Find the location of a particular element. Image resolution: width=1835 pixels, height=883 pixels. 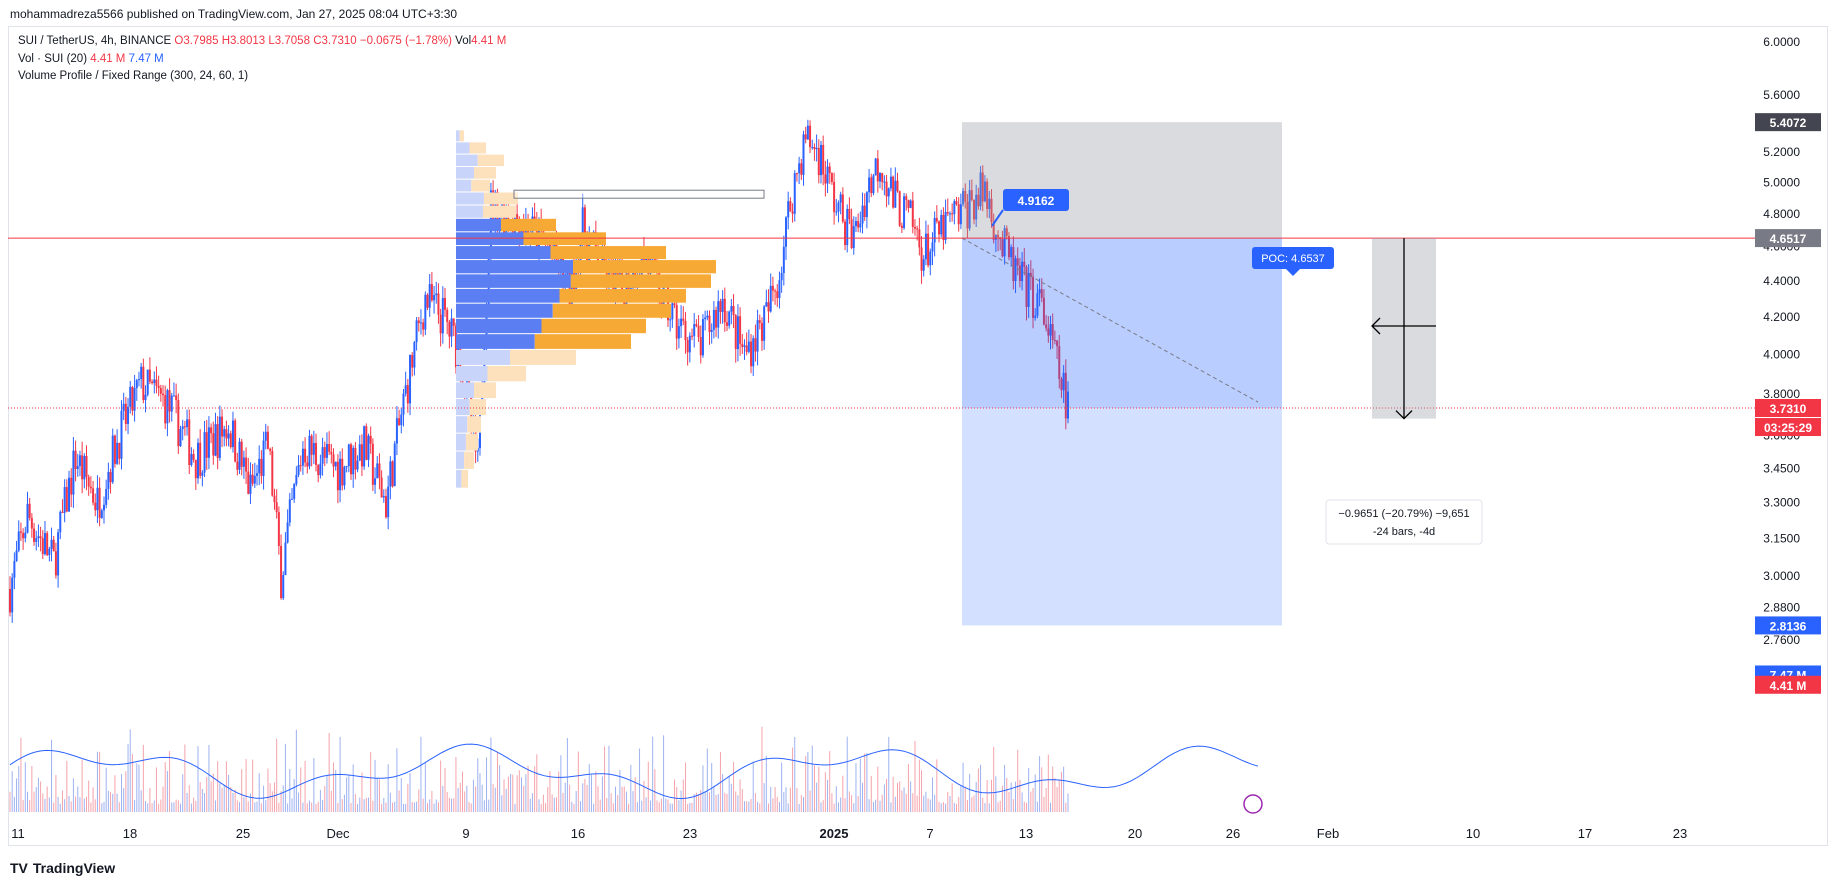

price-badge-label: 4.6517 is located at coordinates (1788, 239).